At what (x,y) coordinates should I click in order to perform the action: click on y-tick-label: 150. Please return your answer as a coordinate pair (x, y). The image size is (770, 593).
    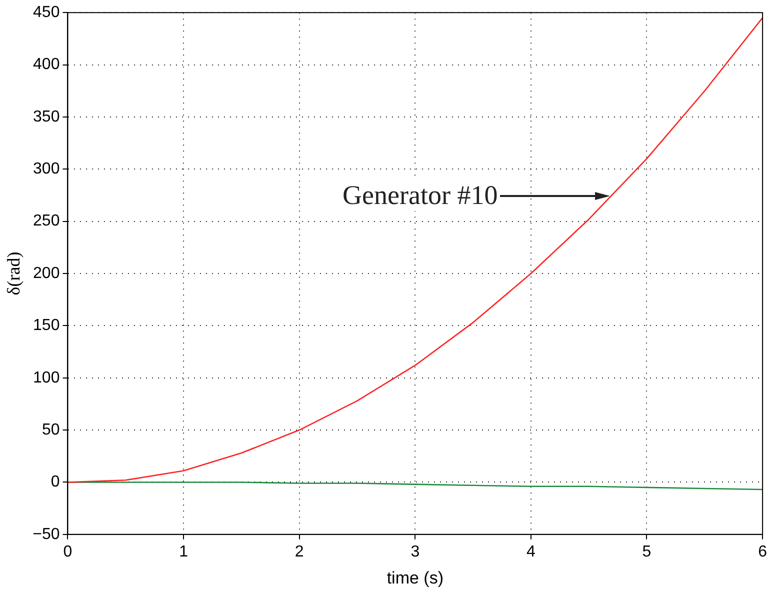
    Looking at the image, I should click on (46, 325).